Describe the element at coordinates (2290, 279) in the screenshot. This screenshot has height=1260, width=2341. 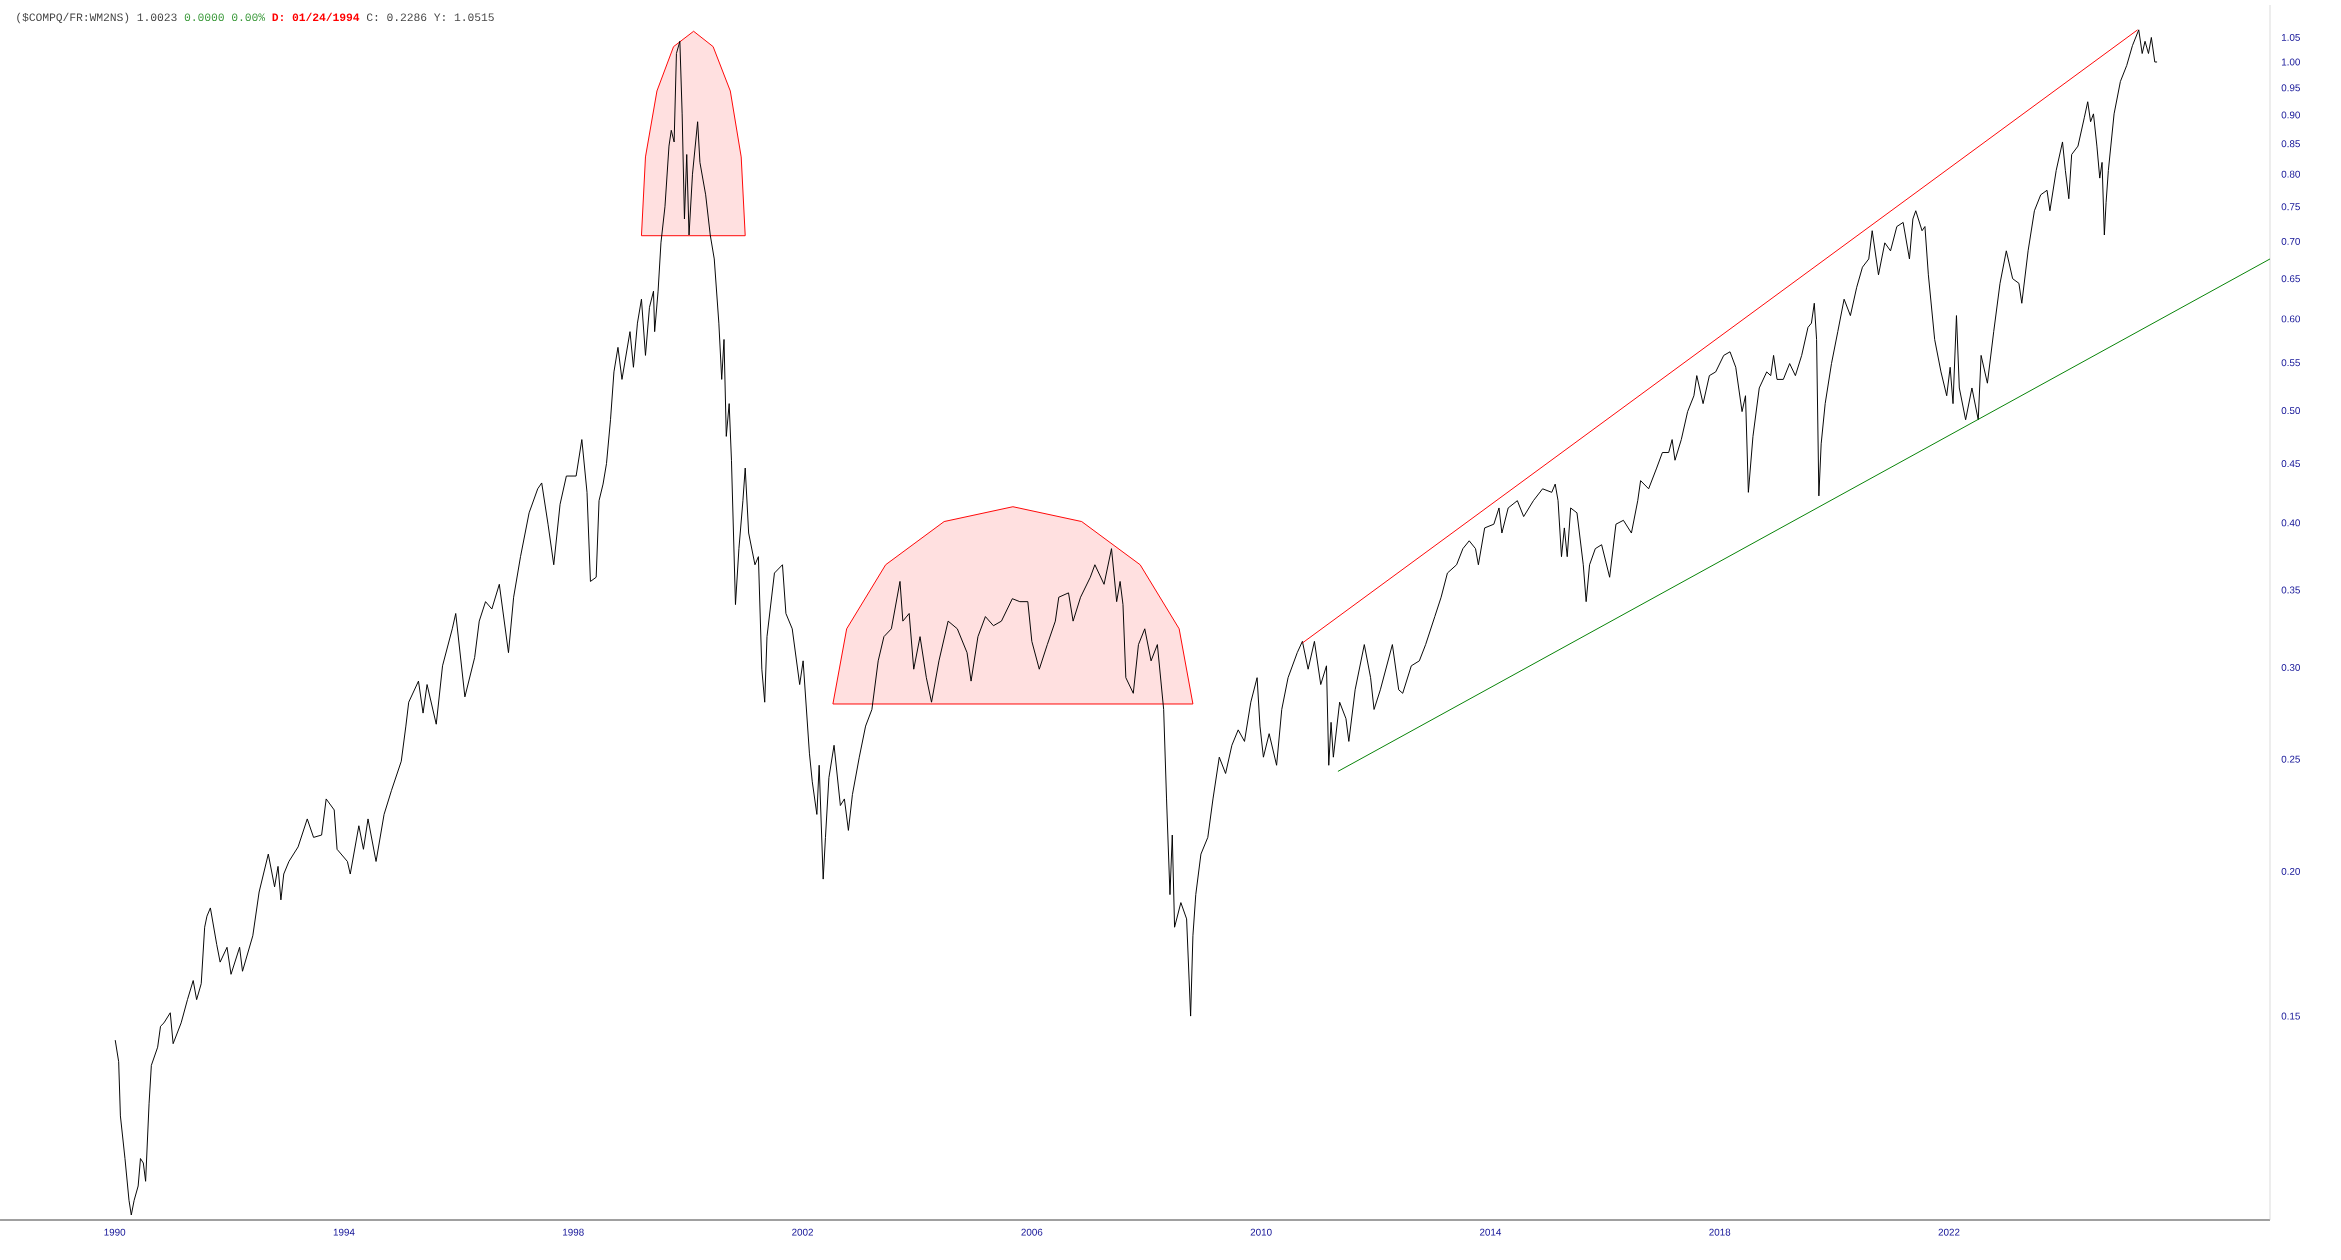
I see `y-tick-label: 0.65` at that location.